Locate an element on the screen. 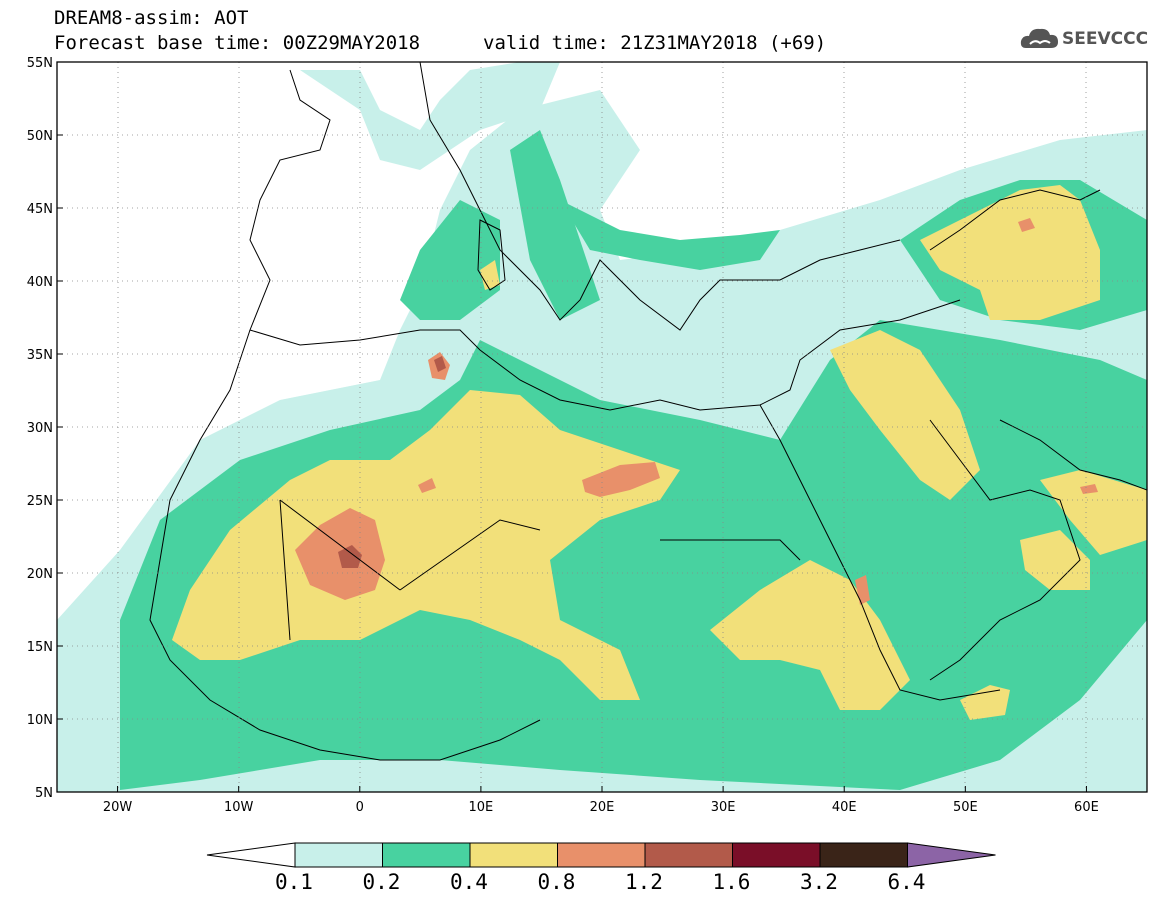 The height and width of the screenshot is (905, 1165). y-tick-label: 30N is located at coordinates (40, 428).